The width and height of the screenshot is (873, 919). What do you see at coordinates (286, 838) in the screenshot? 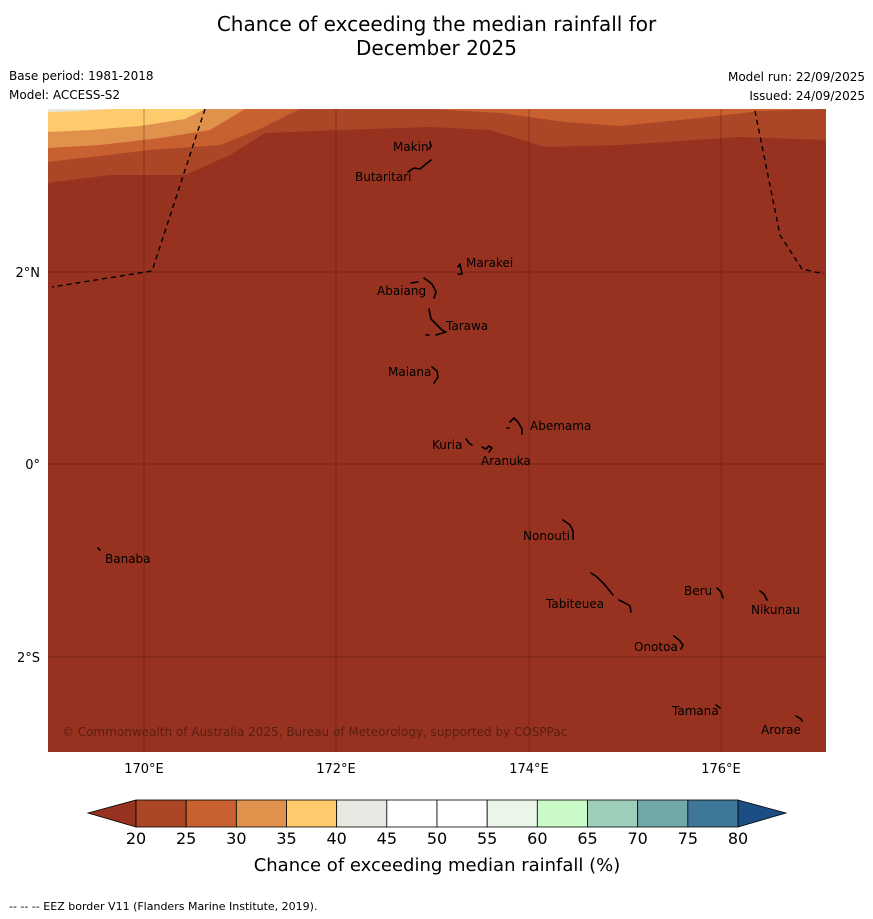
I see `colorbar-tick-label: 35` at bounding box center [286, 838].